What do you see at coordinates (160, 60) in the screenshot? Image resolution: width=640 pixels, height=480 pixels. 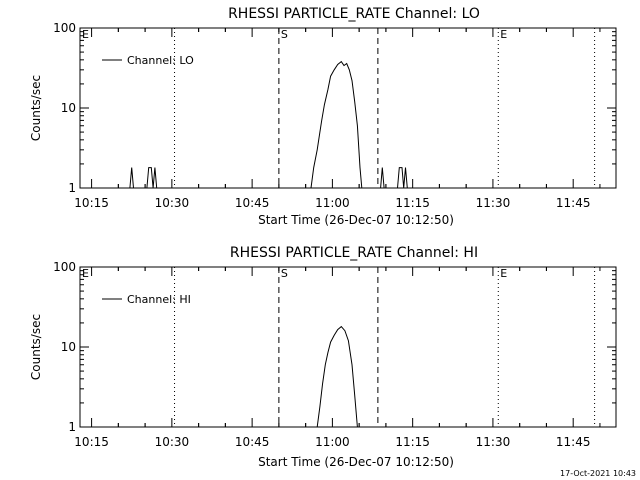 I see `legend-entry: Channel: LO` at bounding box center [160, 60].